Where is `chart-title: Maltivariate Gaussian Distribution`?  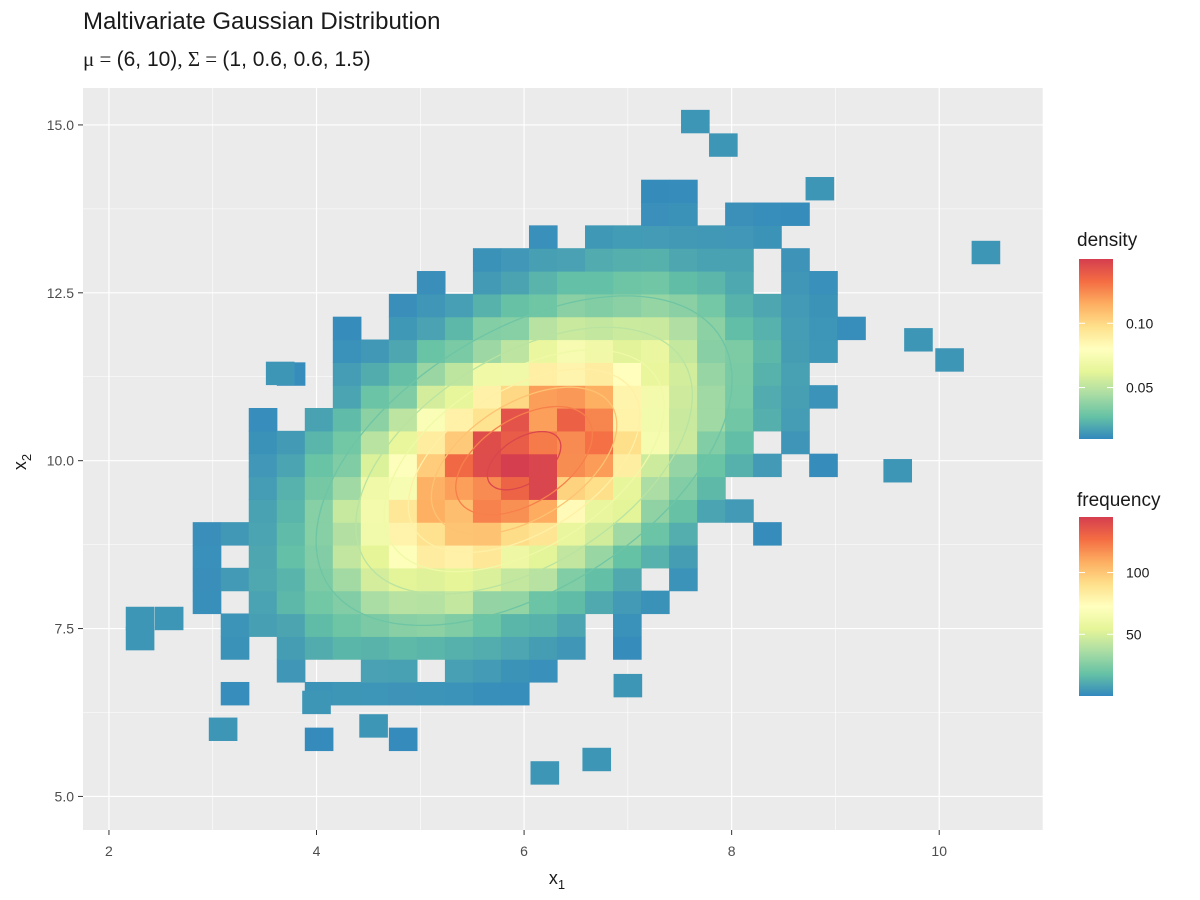
chart-title: Maltivariate Gaussian Distribution is located at coordinates (262, 21).